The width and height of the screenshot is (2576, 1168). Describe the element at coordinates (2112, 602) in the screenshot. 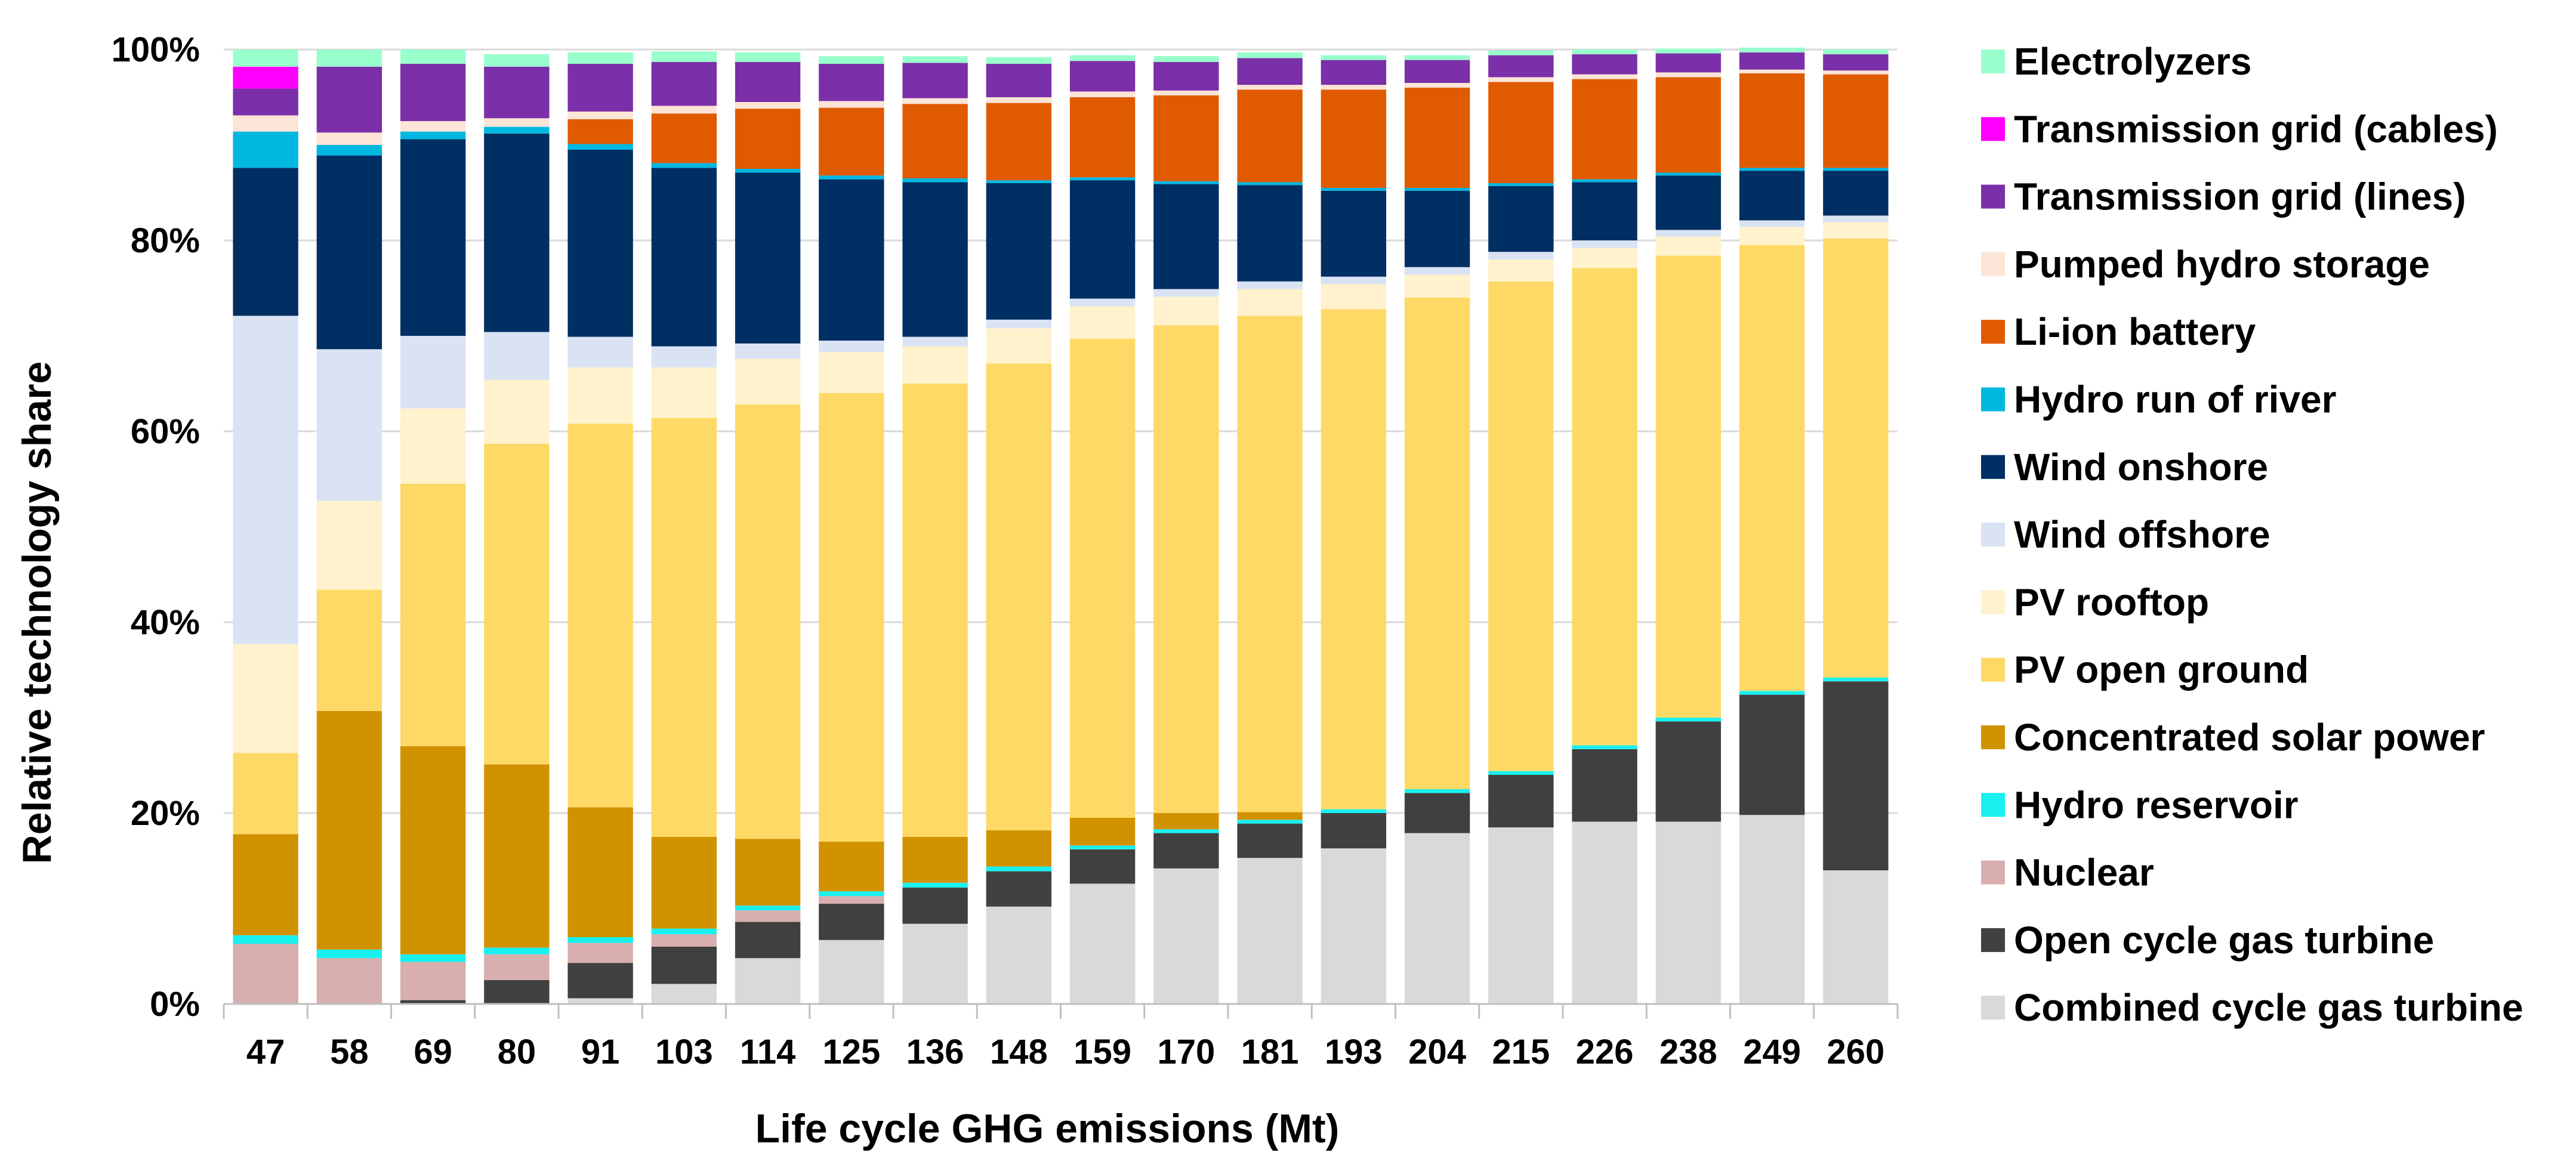

I see `legend-label: PV rooftop` at that location.